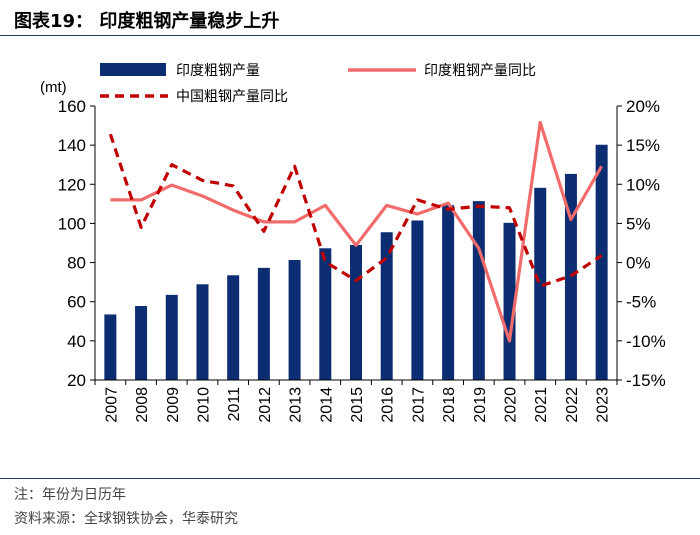 This screenshot has width=700, height=535. Describe the element at coordinates (171, 337) in the screenshot. I see `bar-2009` at that location.